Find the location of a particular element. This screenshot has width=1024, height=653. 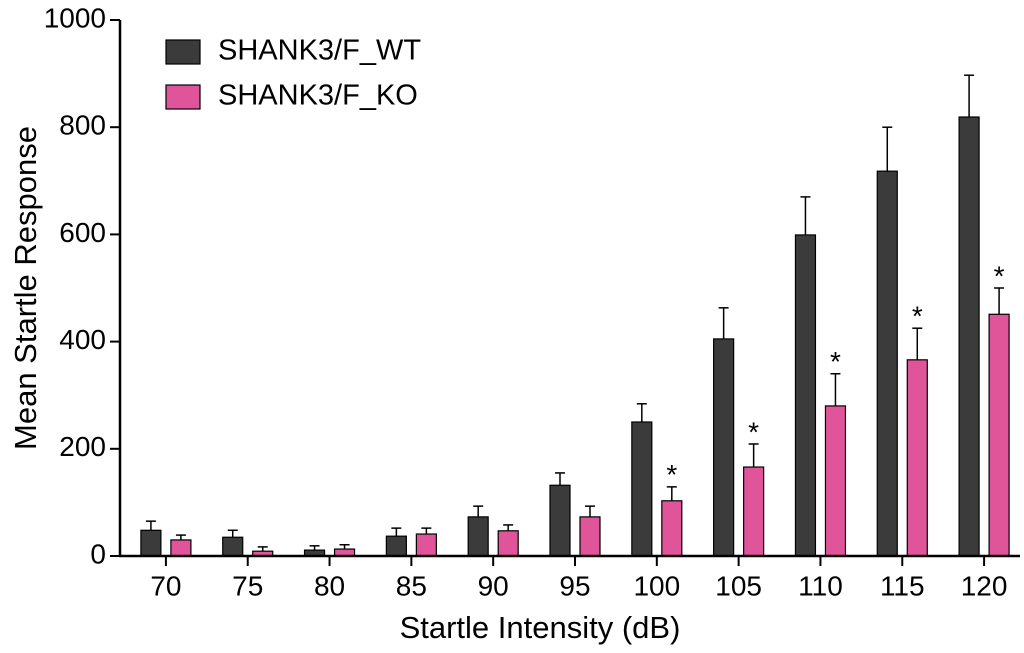

x-tick-label: 120 is located at coordinates (984, 585).